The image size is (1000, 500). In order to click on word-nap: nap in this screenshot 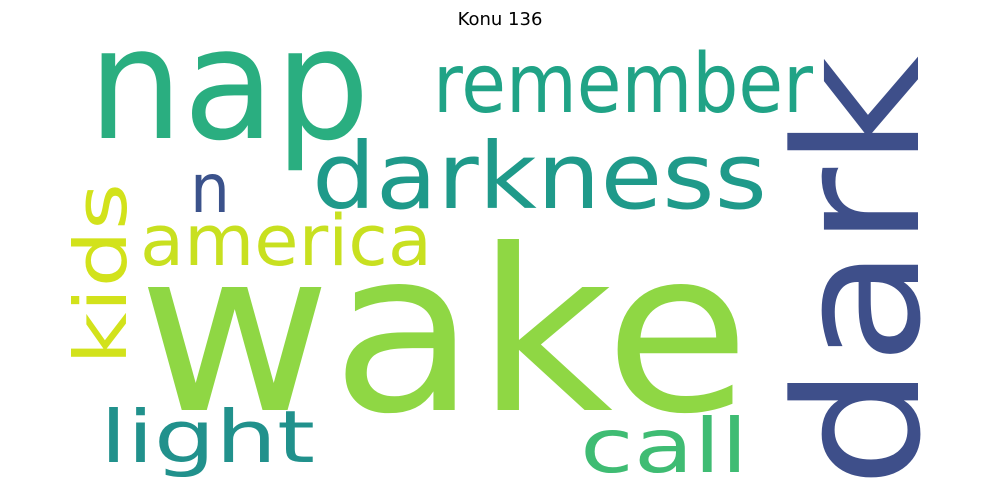, I will do `click(229, 87)`.